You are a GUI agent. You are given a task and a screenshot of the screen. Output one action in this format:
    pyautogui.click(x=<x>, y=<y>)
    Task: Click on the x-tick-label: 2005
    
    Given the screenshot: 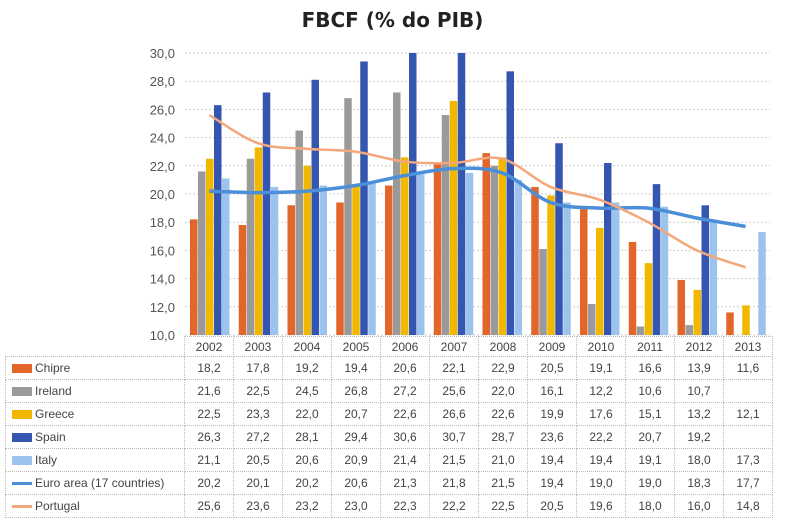 What is the action you would take?
    pyautogui.click(x=356, y=346)
    